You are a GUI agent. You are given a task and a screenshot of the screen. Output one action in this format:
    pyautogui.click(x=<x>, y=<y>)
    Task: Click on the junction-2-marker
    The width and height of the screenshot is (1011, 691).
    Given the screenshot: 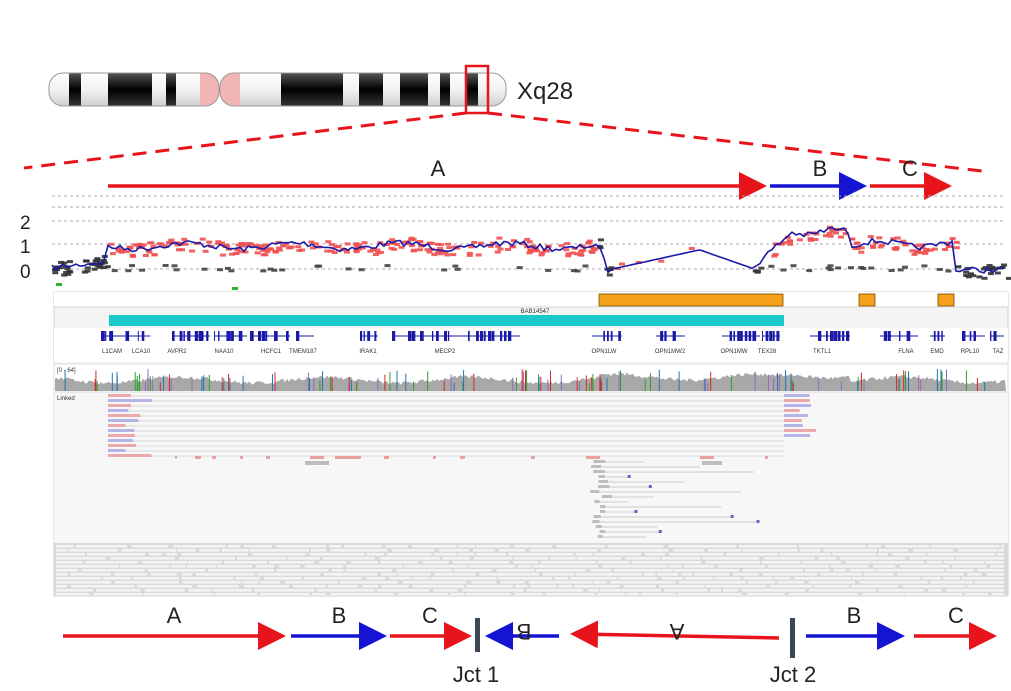 What is the action you would take?
    pyautogui.click(x=792, y=638)
    